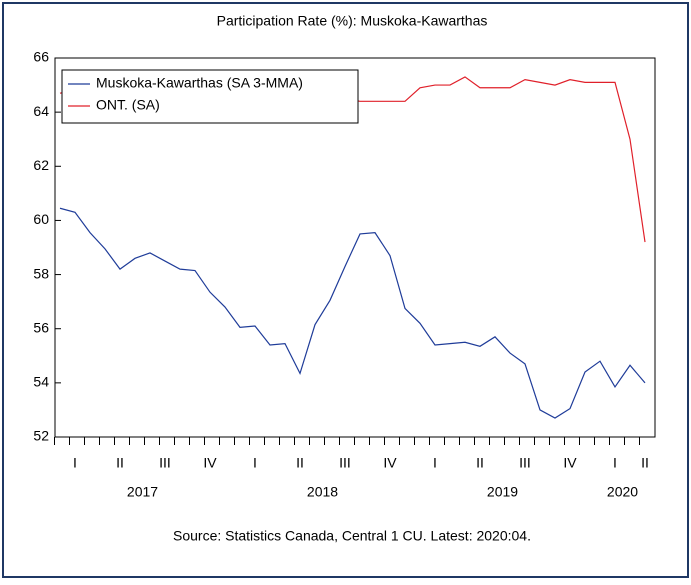 This screenshot has width=691, height=585. I want to click on y-tick-label: 56, so click(41, 327).